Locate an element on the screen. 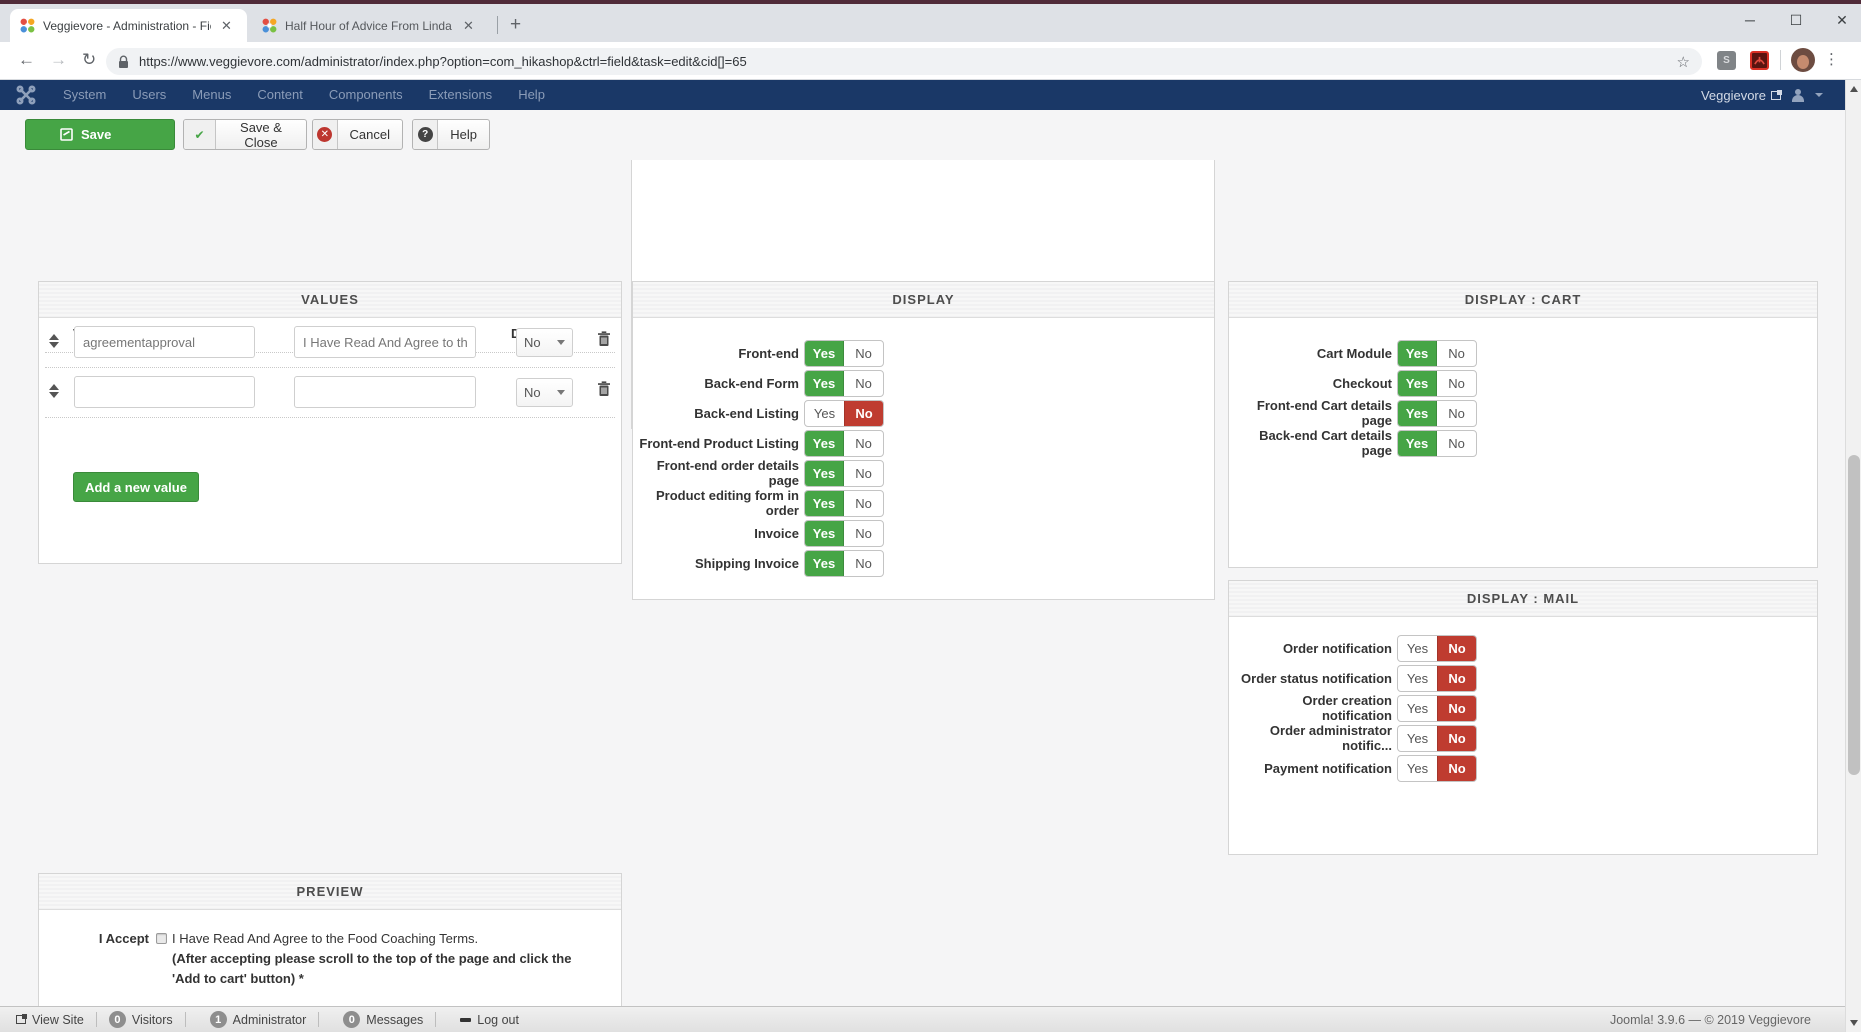 The image size is (1861, 1032). statusbar-badge-item: 1 Administrator is located at coordinates (270, 1019).